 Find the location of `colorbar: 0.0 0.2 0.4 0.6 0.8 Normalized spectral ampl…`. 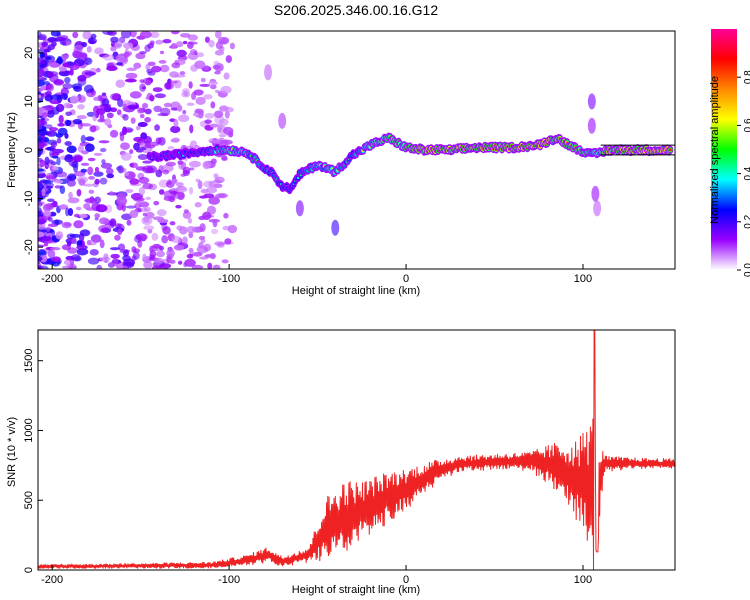

colorbar: 0.0 0.2 0.4 0.6 0.8 Normalized spectral ampl… is located at coordinates (729, 153).